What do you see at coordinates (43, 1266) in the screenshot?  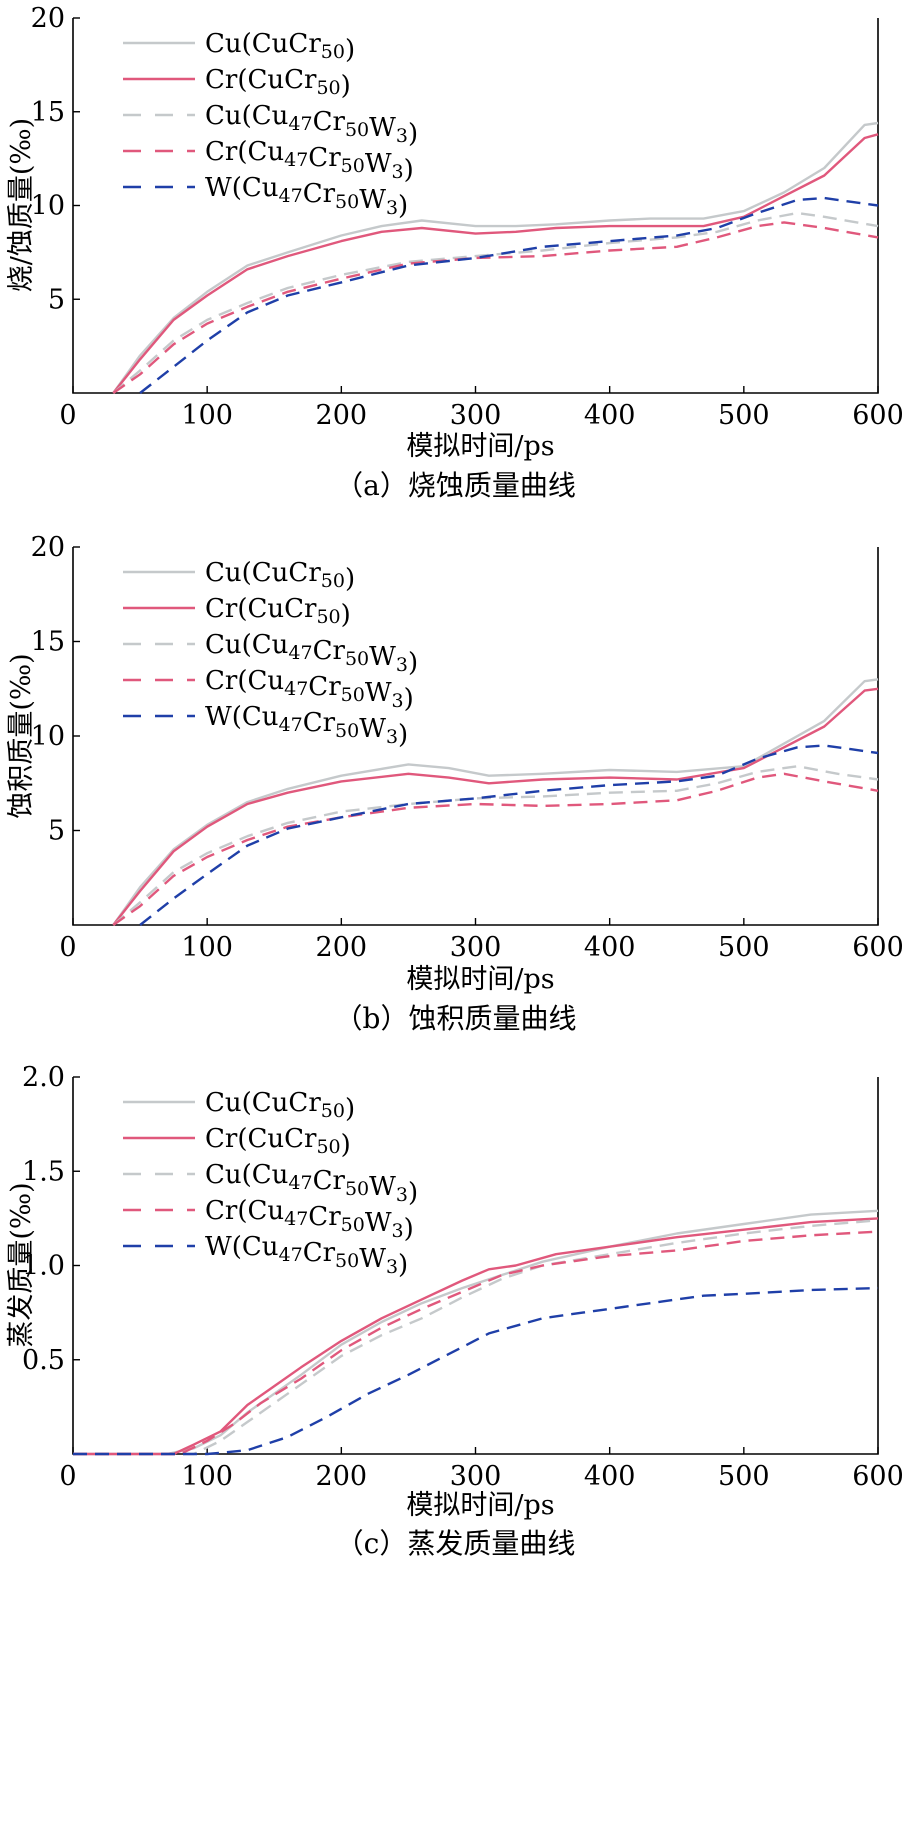 I see `y-tick-label: 1.0` at bounding box center [43, 1266].